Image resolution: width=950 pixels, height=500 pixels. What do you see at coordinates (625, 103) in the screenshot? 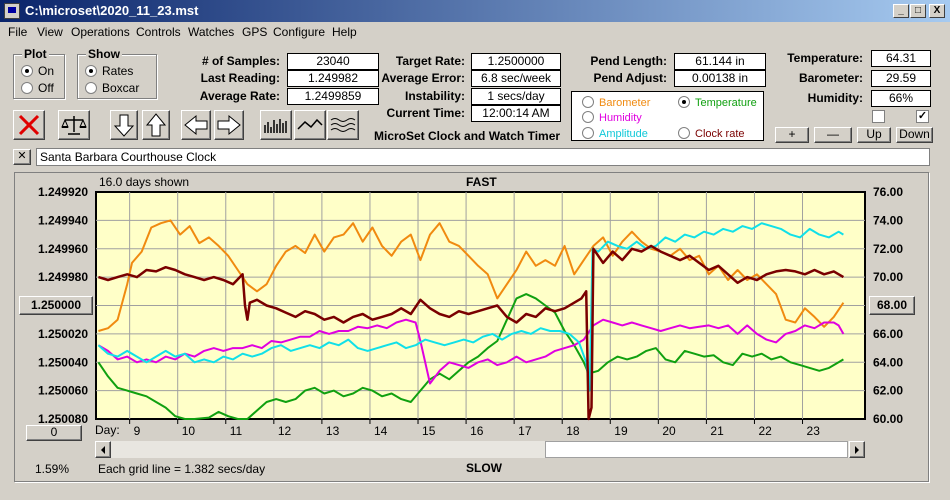
I see `barometer-option-label: Barometer` at bounding box center [625, 103].